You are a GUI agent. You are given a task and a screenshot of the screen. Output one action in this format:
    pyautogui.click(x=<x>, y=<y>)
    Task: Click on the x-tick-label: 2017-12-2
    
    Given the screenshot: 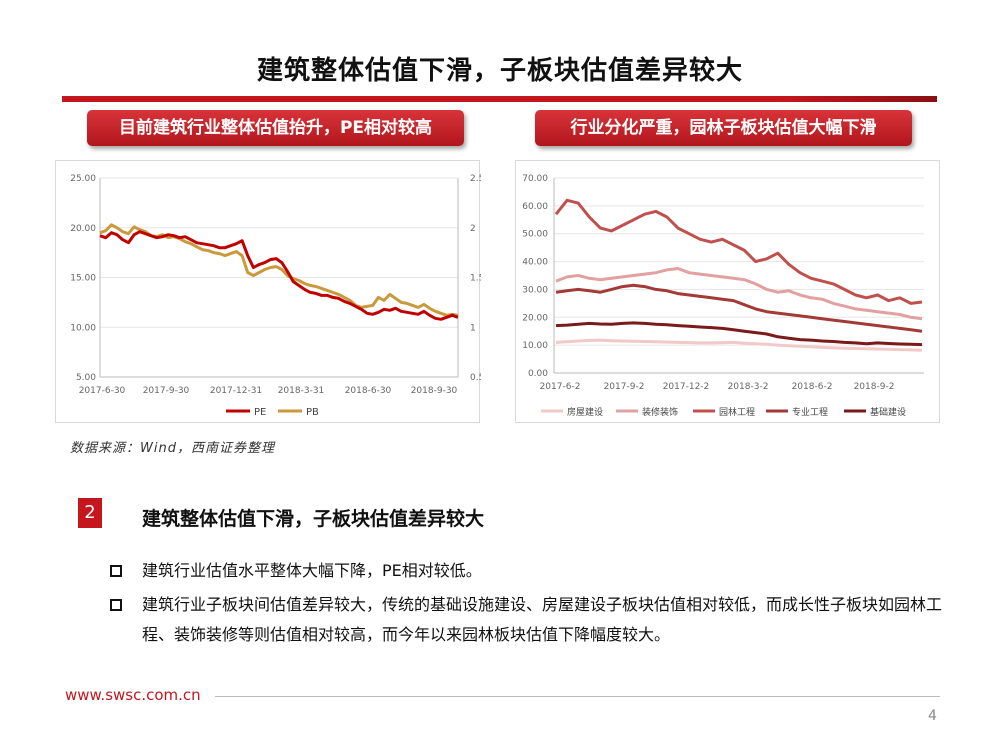 What is the action you would take?
    pyautogui.click(x=686, y=387)
    